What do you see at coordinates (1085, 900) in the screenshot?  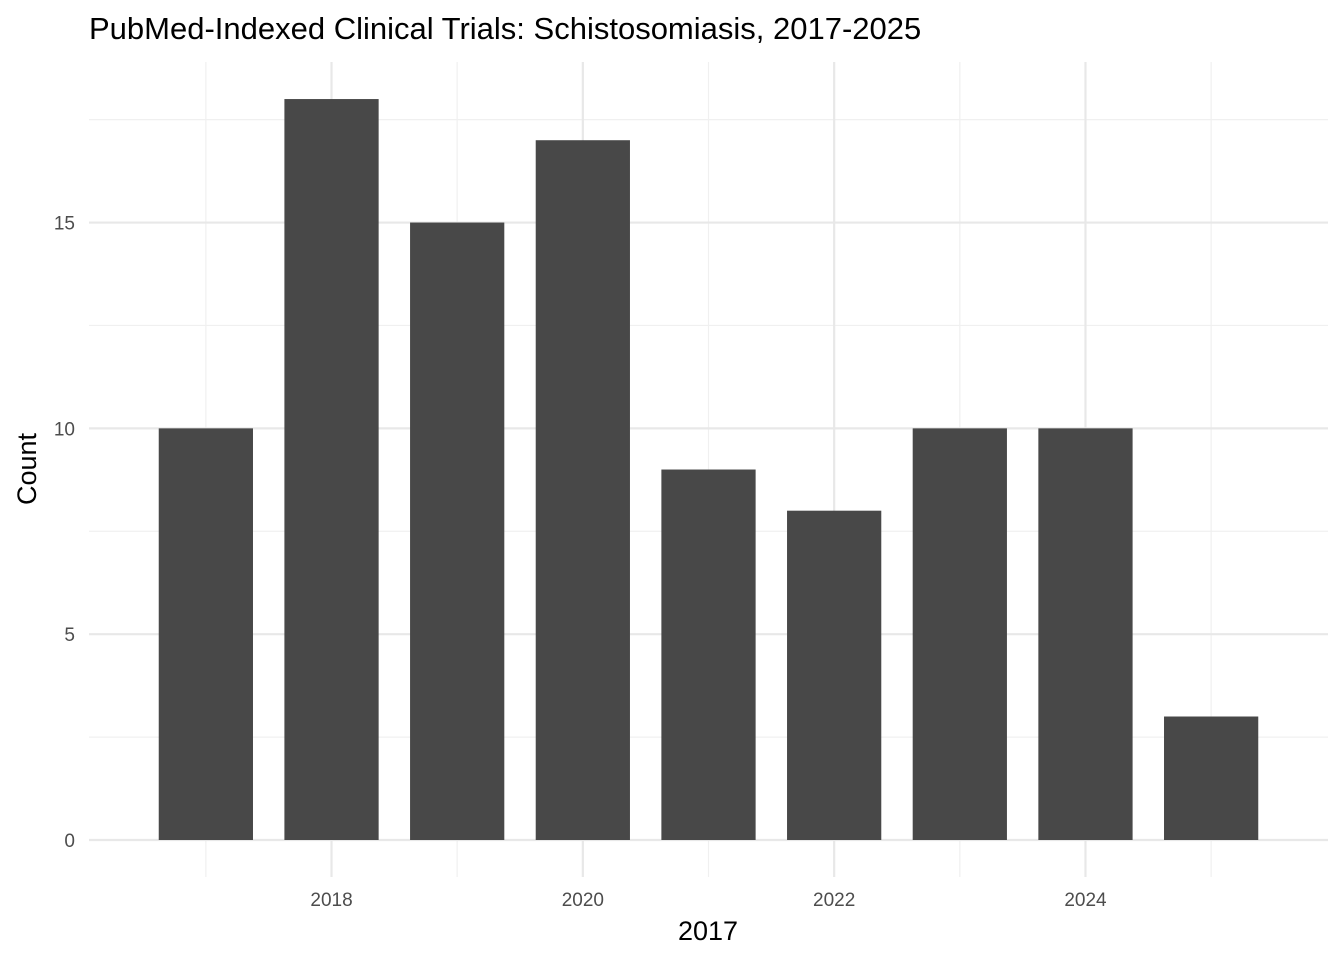 I see `x-tick-label: 2024` at bounding box center [1085, 900].